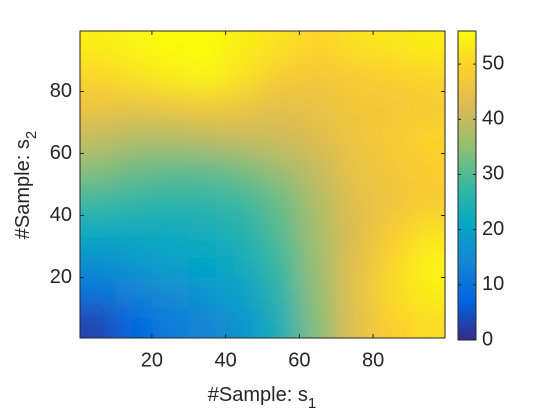 The image size is (560, 420). Describe the element at coordinates (61, 153) in the screenshot. I see `y-tick-label: 60` at that location.